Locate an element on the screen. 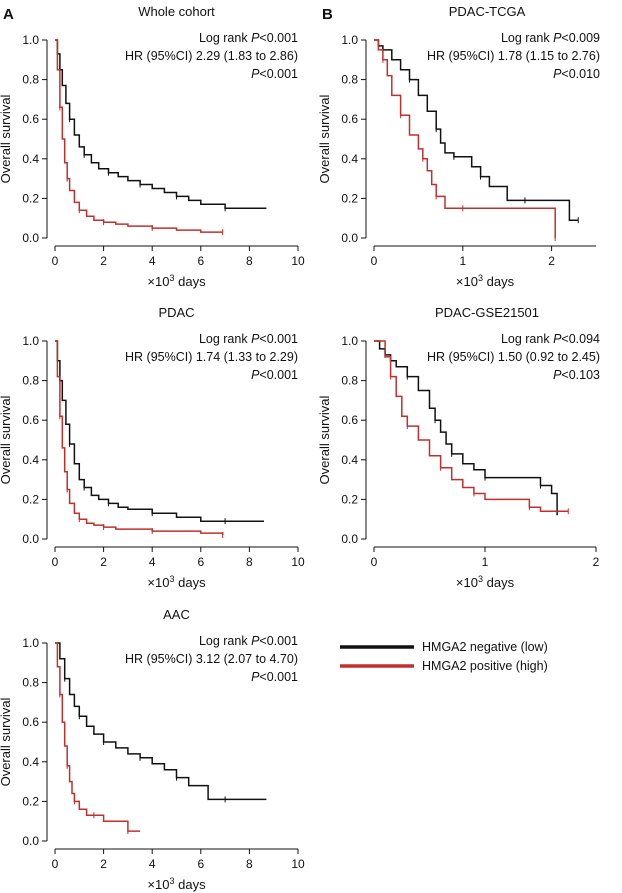 This screenshot has height=893, width=622. panel-label-a: A is located at coordinates (8, 14).